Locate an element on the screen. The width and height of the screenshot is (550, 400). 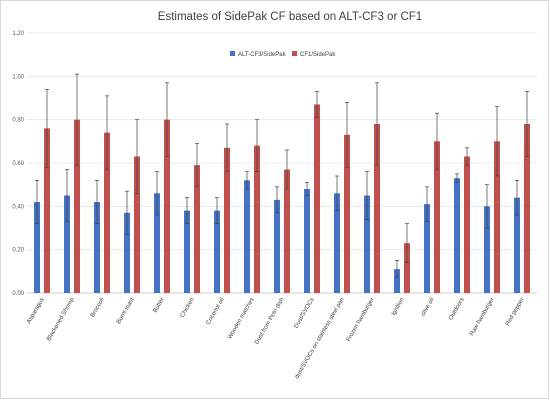
legend-swatch-cf1 is located at coordinates (294, 53).